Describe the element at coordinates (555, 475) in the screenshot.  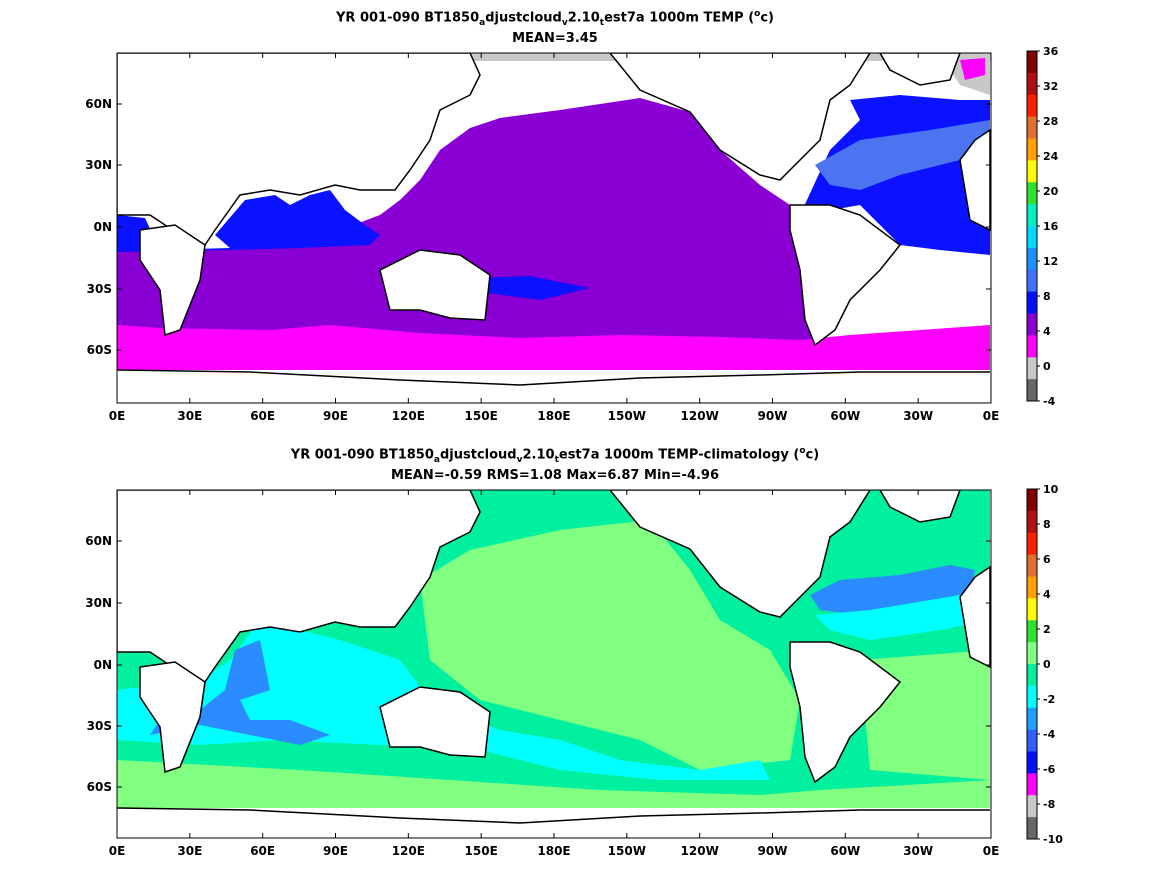
I see `panel2-stats: MEAN=-0.59 RMS=1.08 Max=6.87 Min=-4.96` at that location.